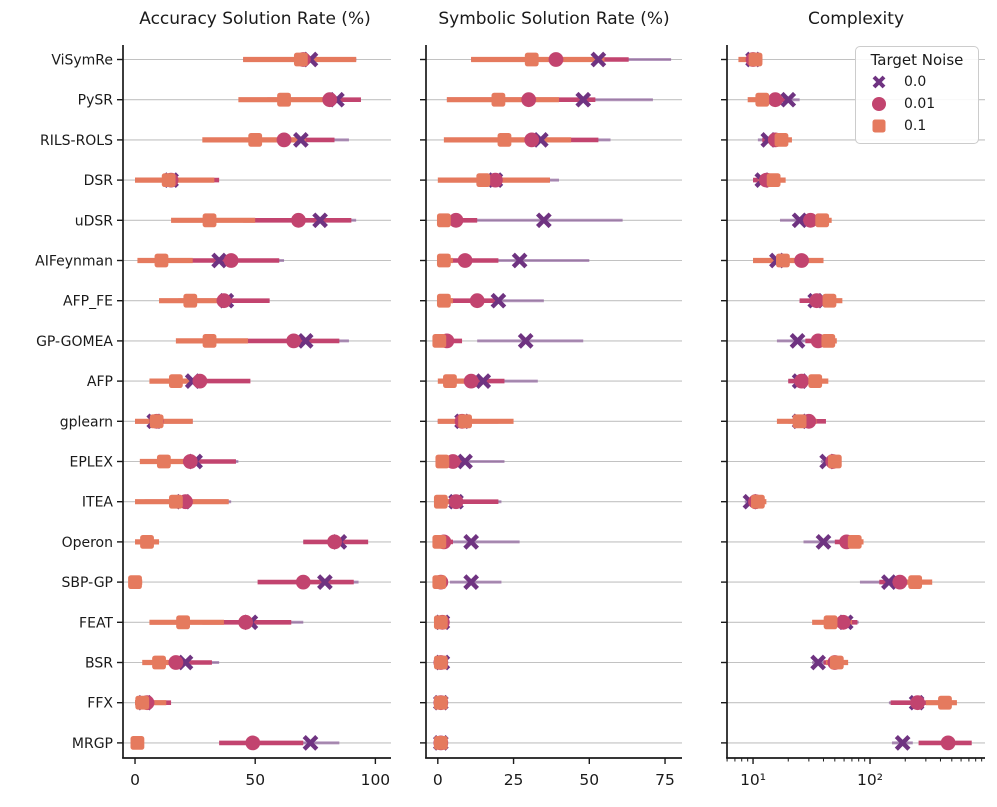 The width and height of the screenshot is (997, 807). I want to click on x-tick-label: 75, so click(665, 780).